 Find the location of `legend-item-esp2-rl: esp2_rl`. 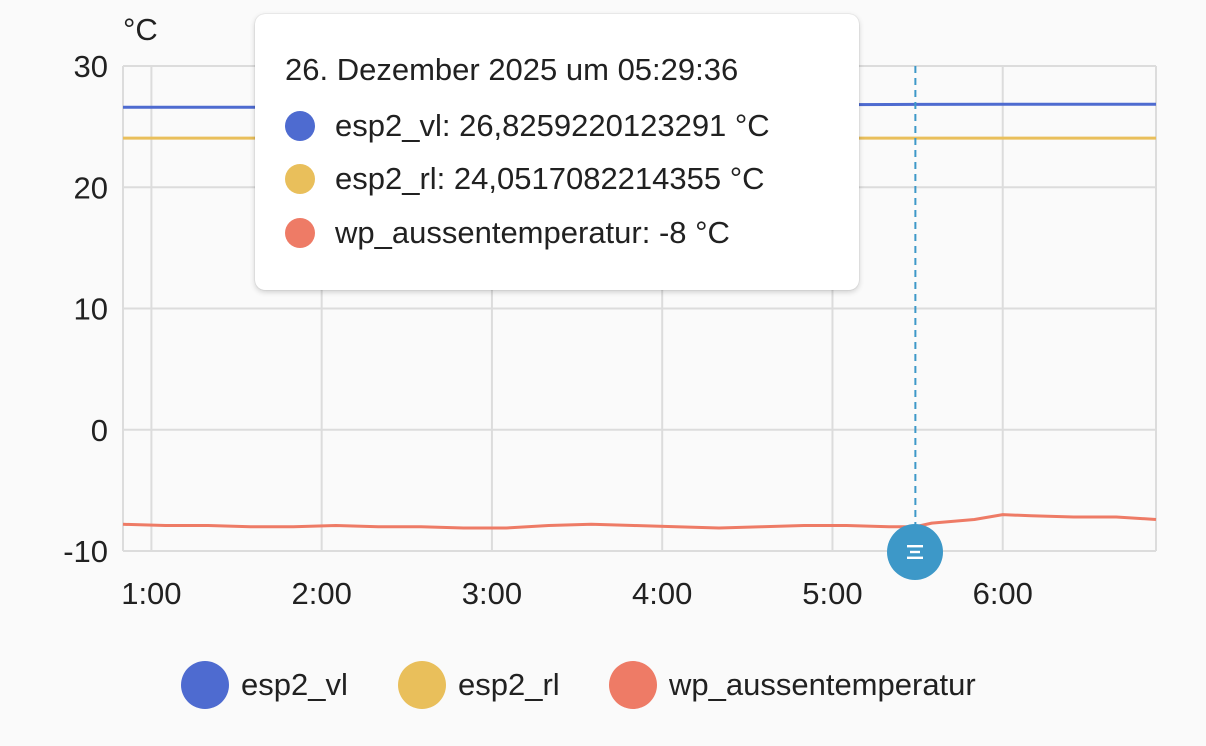

legend-item-esp2-rl: esp2_rl is located at coordinates (479, 685).